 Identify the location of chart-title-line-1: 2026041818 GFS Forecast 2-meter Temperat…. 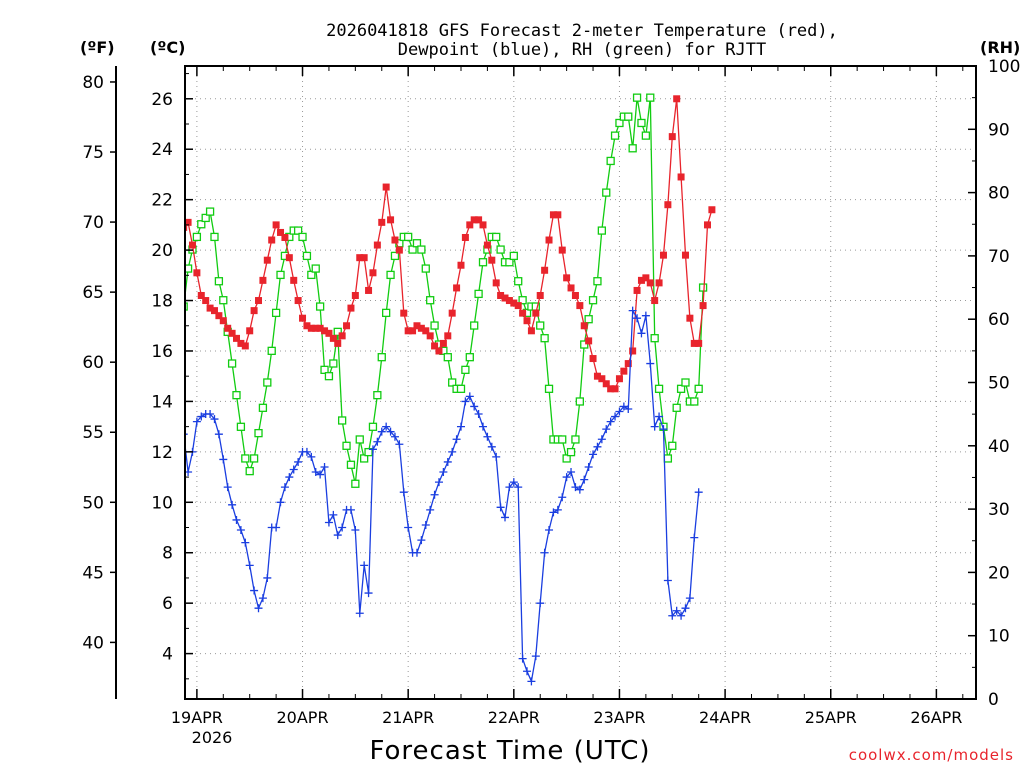
(582, 31).